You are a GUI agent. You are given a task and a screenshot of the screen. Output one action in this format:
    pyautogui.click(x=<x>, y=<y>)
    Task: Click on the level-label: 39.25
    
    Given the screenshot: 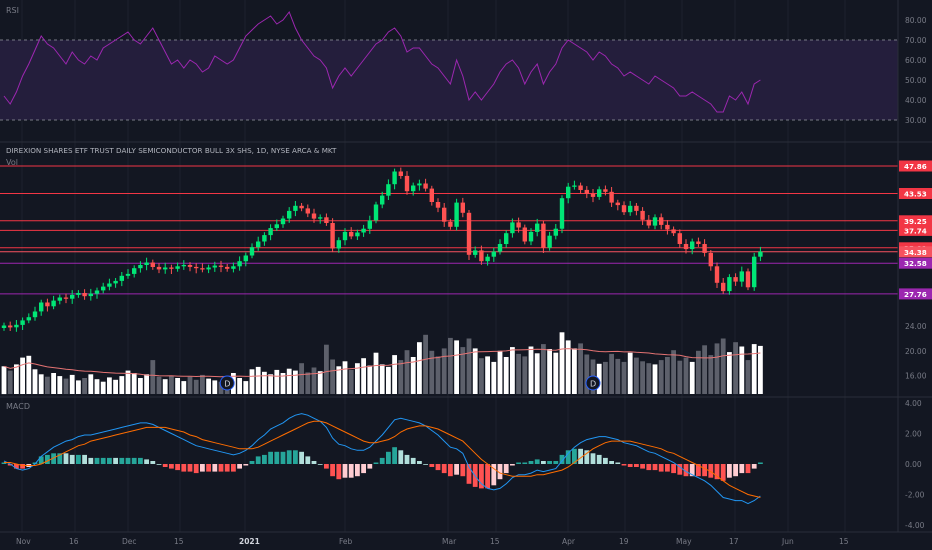 What is the action you would take?
    pyautogui.click(x=915, y=221)
    